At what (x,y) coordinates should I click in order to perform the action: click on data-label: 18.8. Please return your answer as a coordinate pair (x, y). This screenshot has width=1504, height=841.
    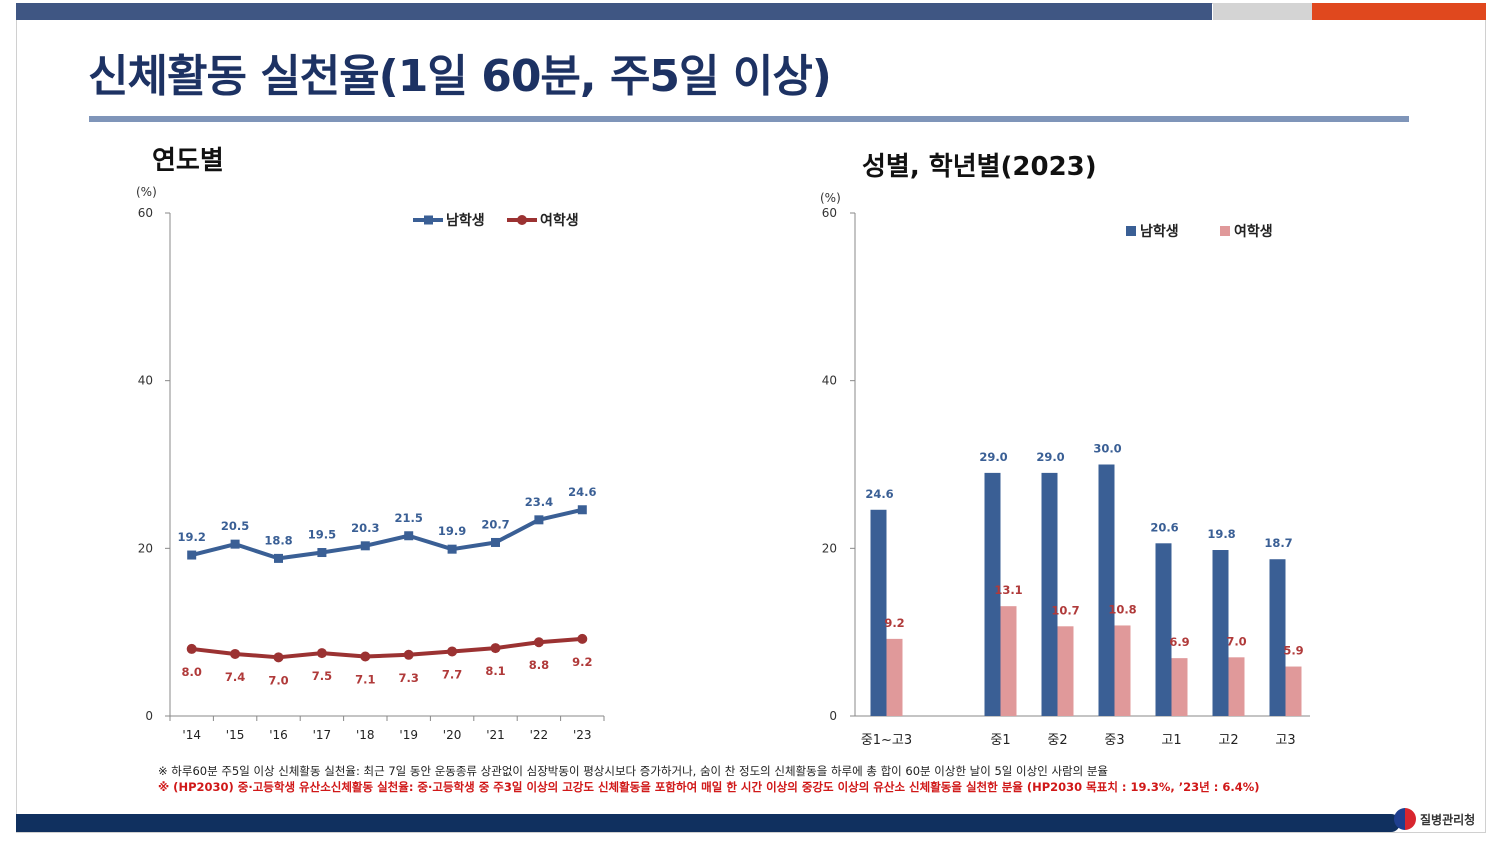
    Looking at the image, I should click on (278, 540).